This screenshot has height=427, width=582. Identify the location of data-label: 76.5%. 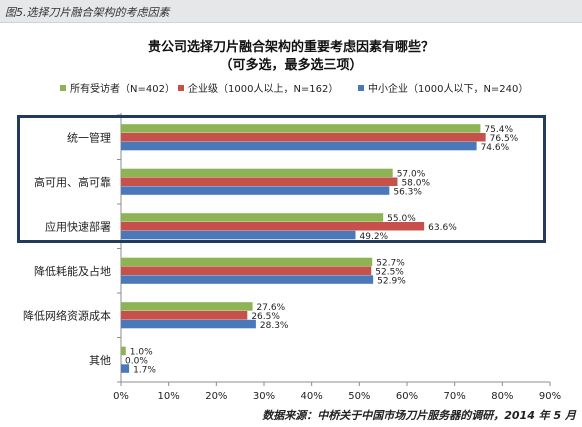
(504, 139).